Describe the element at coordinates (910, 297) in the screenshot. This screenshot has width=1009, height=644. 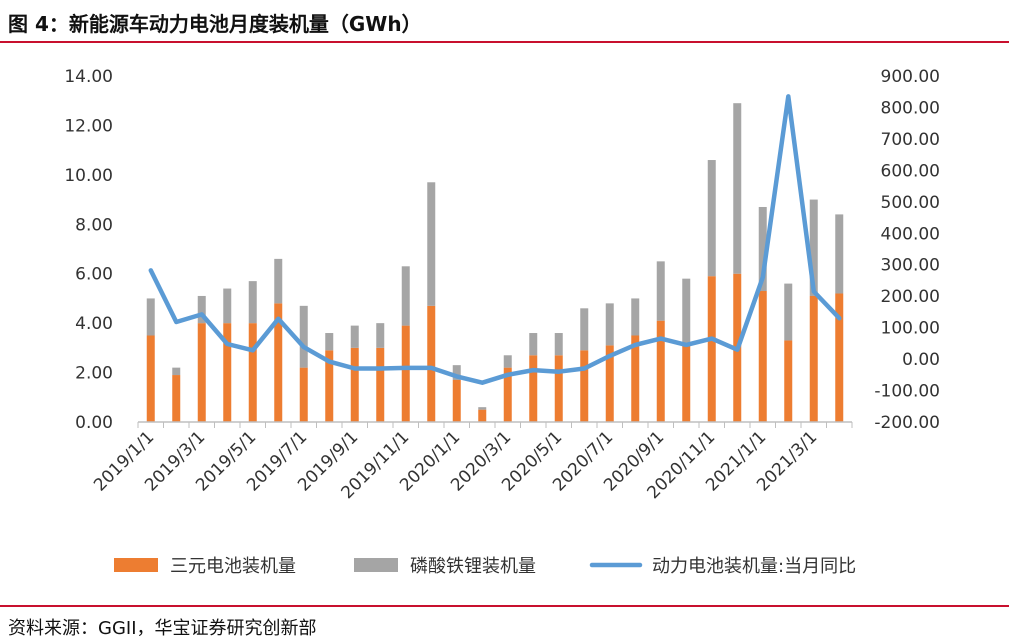
I see `right-axis-tick-label: 200.00` at that location.